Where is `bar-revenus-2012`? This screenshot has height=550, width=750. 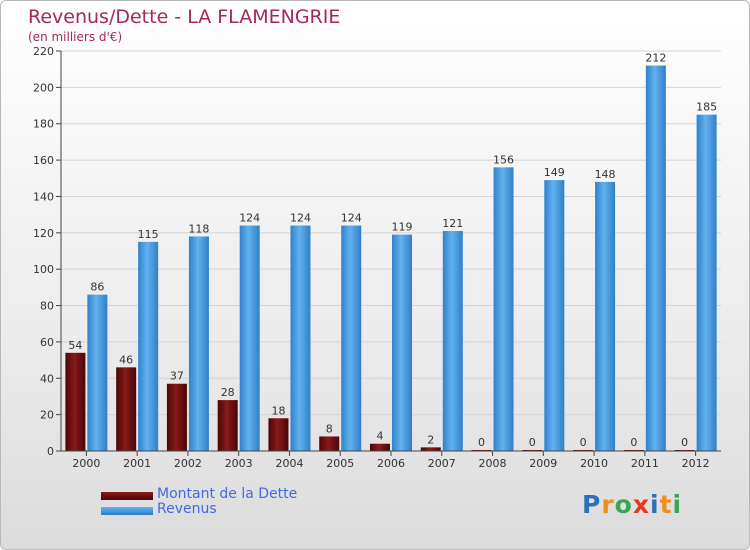 bar-revenus-2012 is located at coordinates (706, 283).